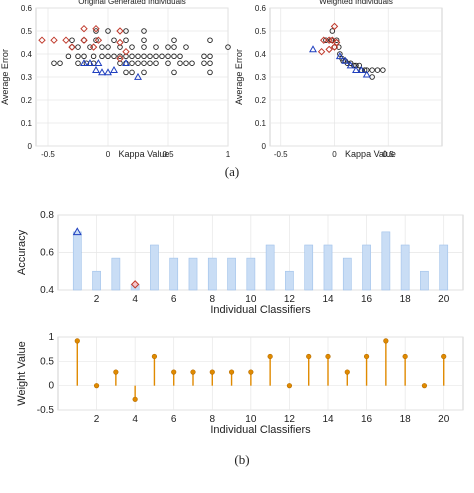 This screenshot has height=493, width=474. What do you see at coordinates (290, 299) in the screenshot?
I see `x-tick-label: 12` at bounding box center [290, 299].